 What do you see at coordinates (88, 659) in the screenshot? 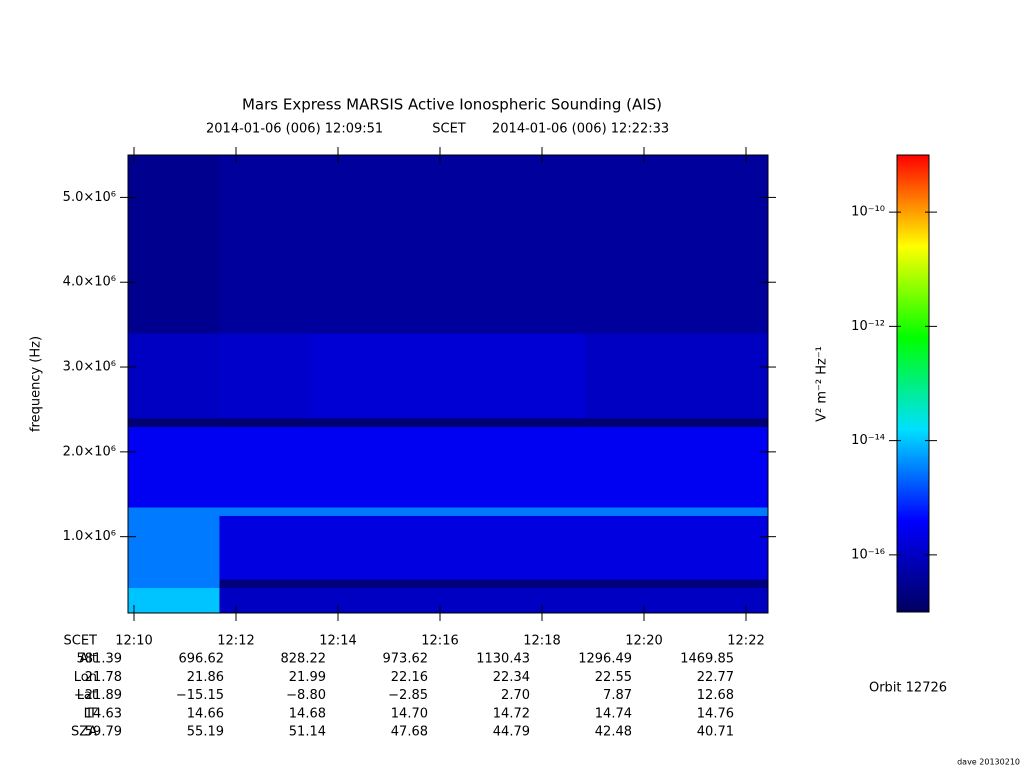
I see `ephemeris-row-label: Alt` at bounding box center [88, 659].